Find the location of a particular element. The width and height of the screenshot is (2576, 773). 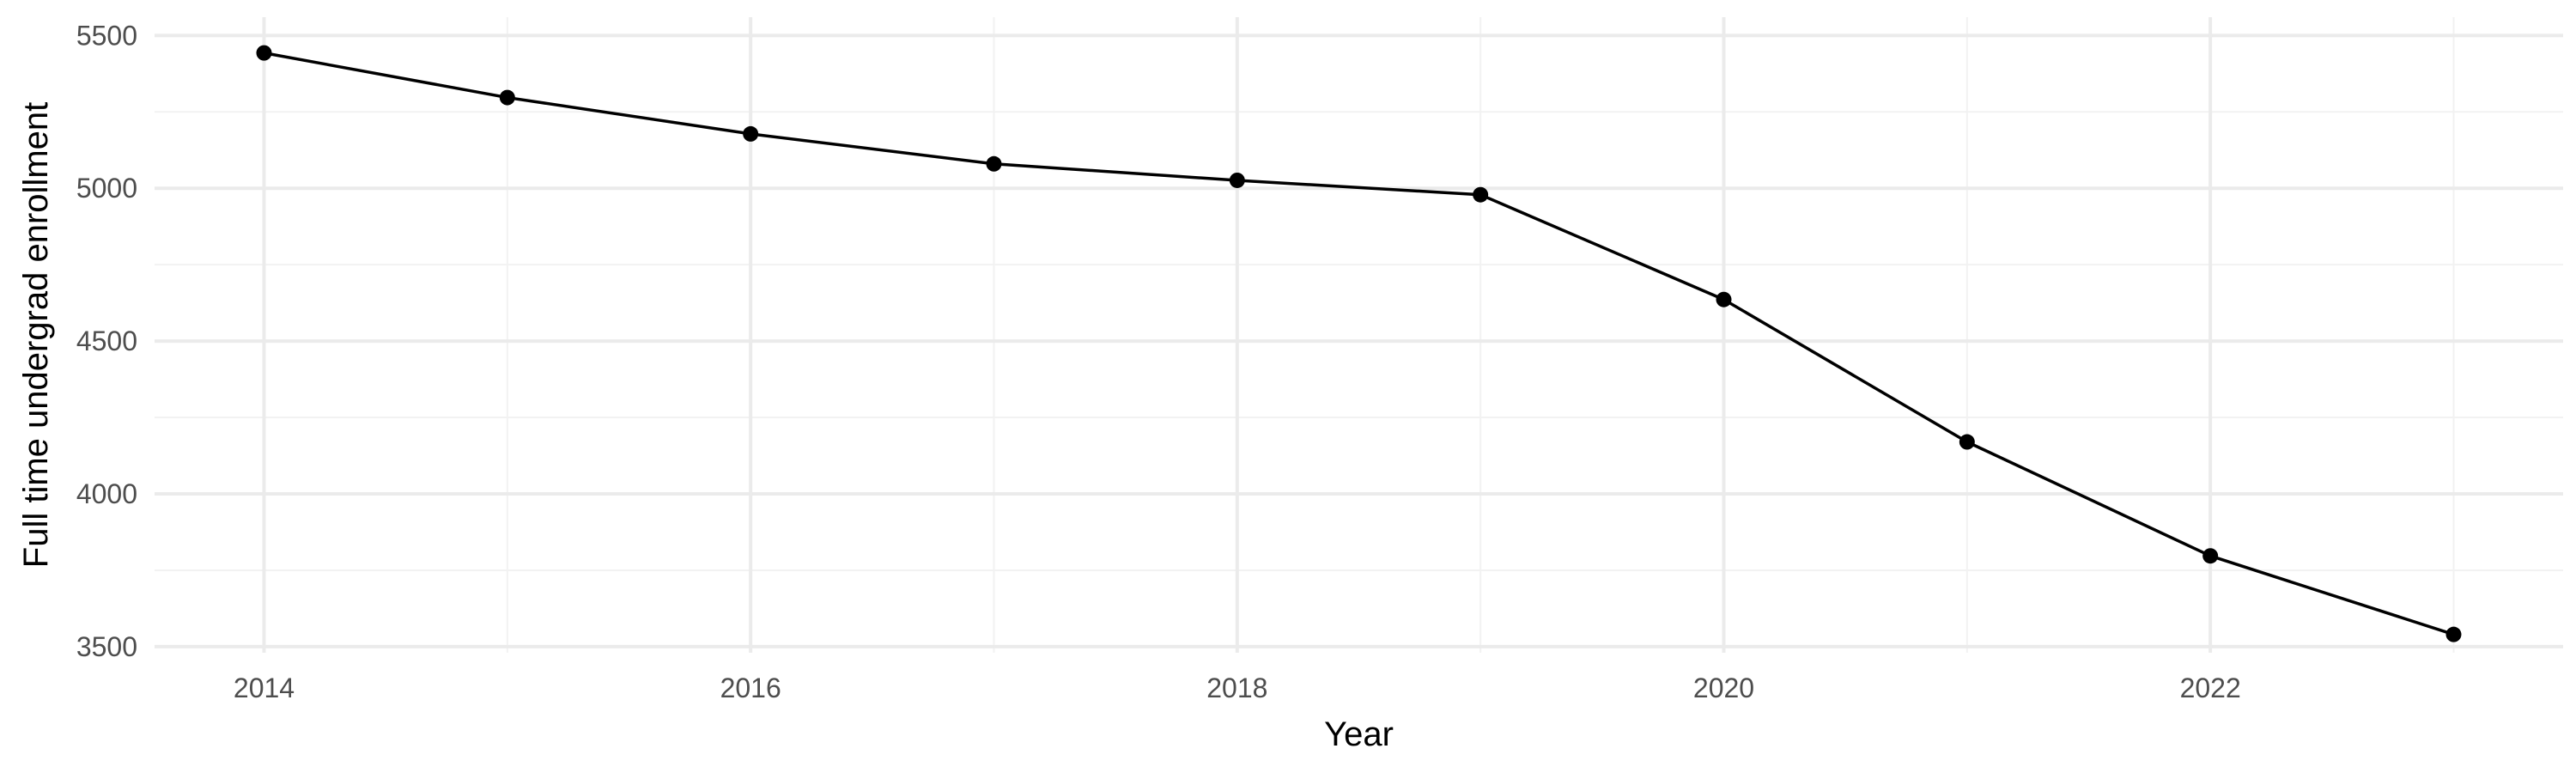

y-tick-label: 4000 is located at coordinates (106, 493).